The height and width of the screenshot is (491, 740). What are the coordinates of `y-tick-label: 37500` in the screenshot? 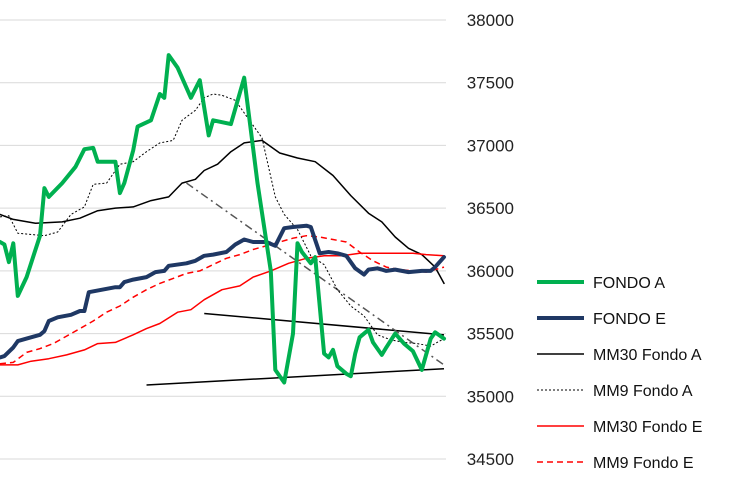 It's located at (490, 83).